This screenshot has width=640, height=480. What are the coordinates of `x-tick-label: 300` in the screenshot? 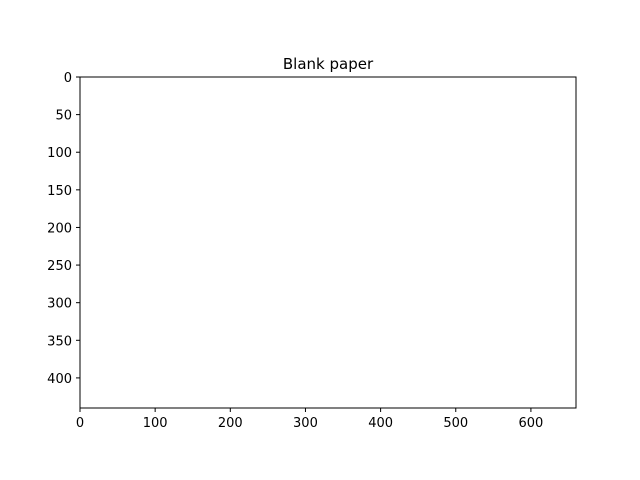 It's located at (305, 423).